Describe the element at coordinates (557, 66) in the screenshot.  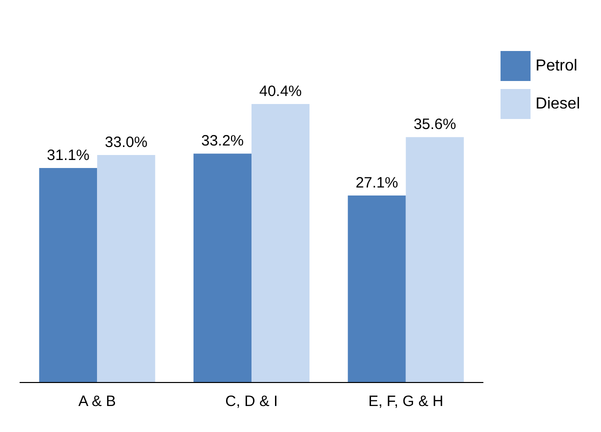
I see `legend-label: Petrol` at that location.